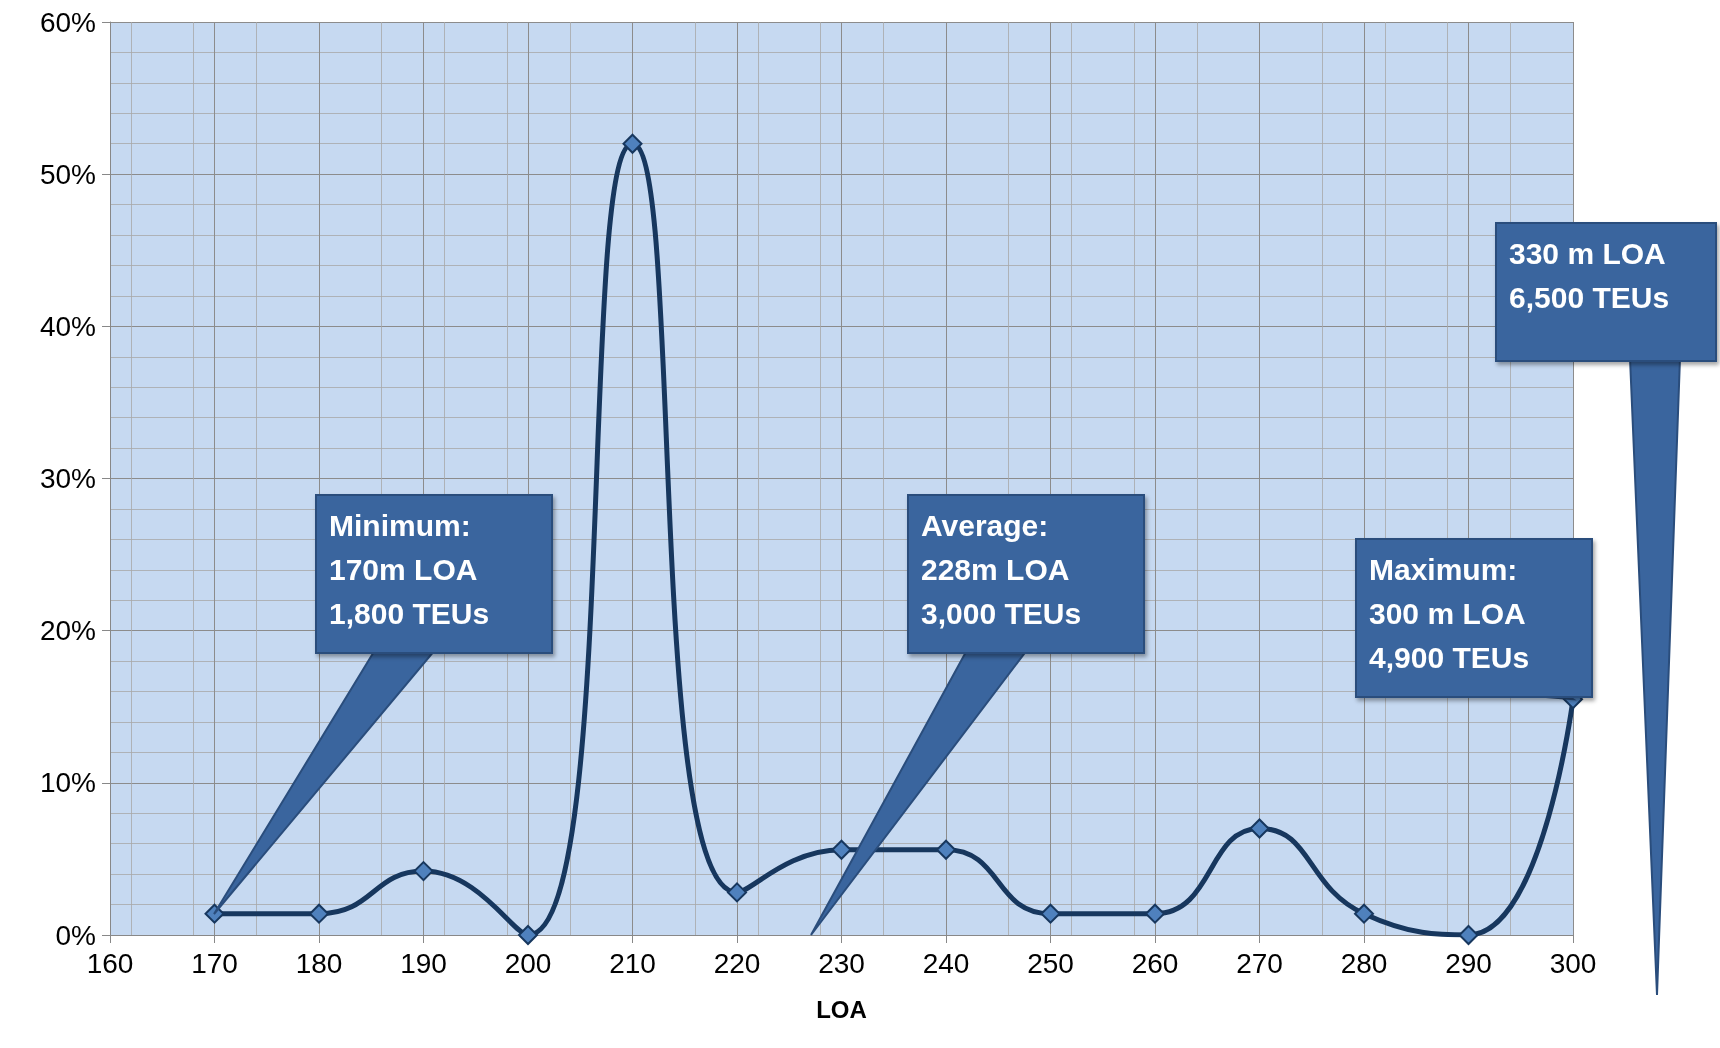 This screenshot has height=1048, width=1720. Describe the element at coordinates (67, 22) in the screenshot. I see `y-tick-label: 60%` at that location.